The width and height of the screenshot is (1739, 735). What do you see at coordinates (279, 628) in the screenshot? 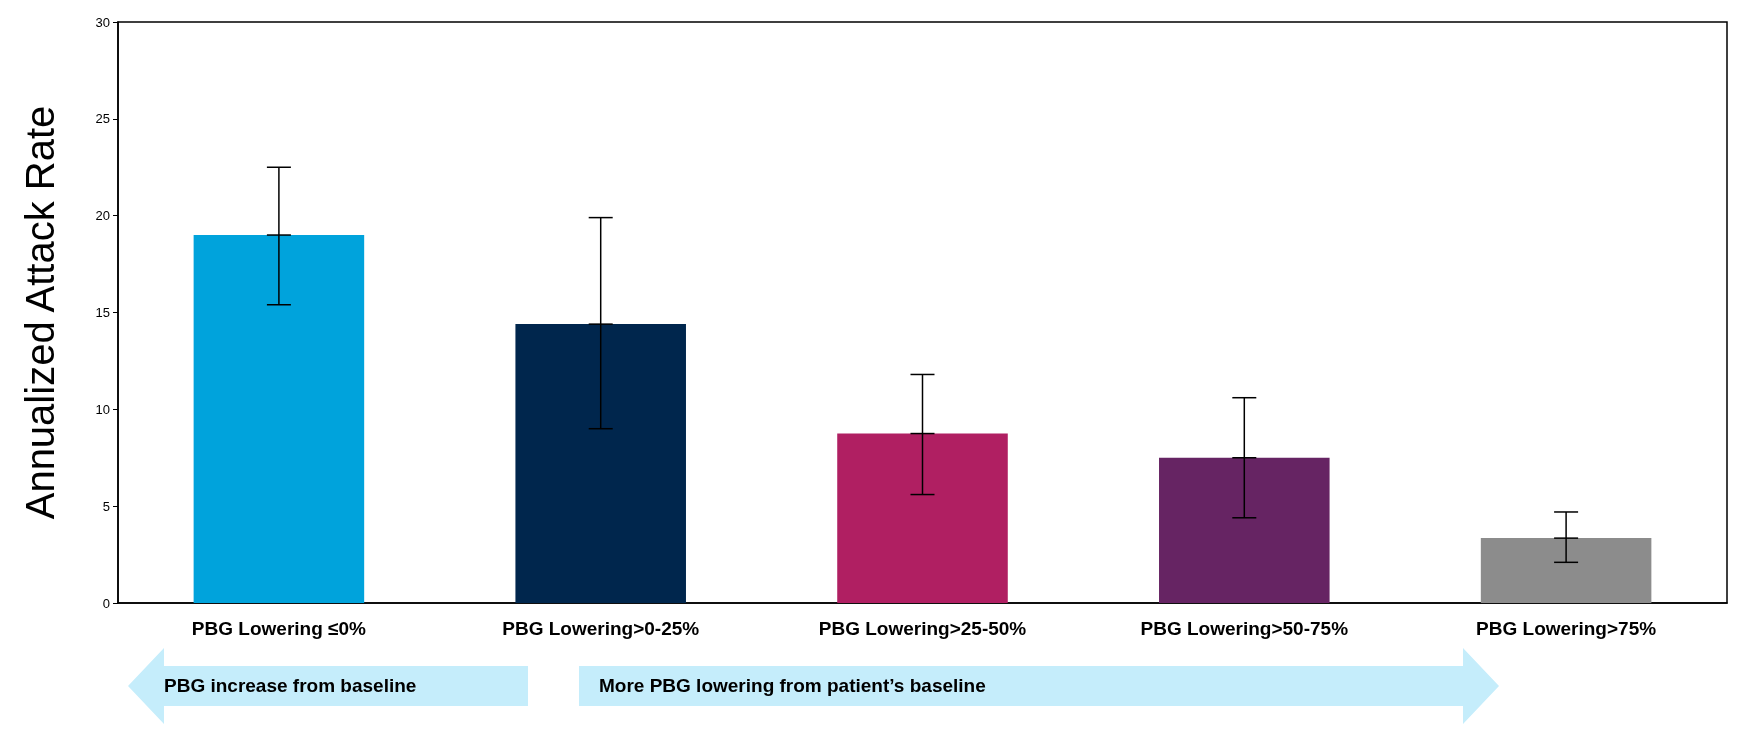
I see `x-tick-label: PBG Lowering ≤0%` at bounding box center [279, 628].